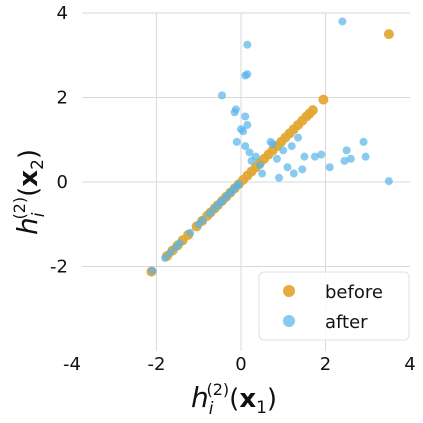  Describe the element at coordinates (234, 399) in the screenshot. I see `x-axis-label: hi(2)(x1)` at that location.